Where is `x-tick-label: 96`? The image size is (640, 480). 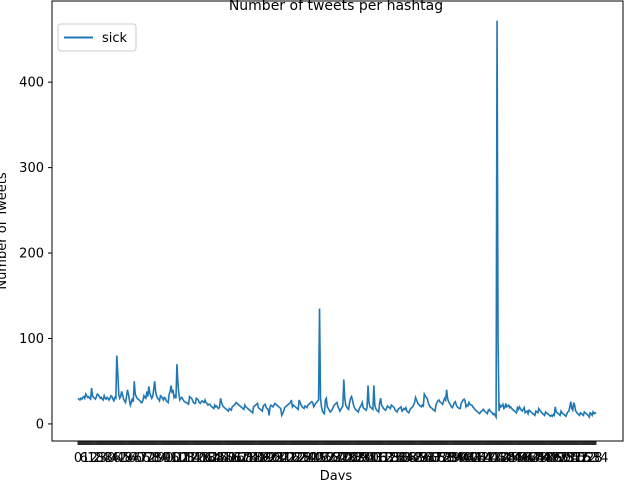 x-tick-label: 96 is located at coordinates (171, 458).